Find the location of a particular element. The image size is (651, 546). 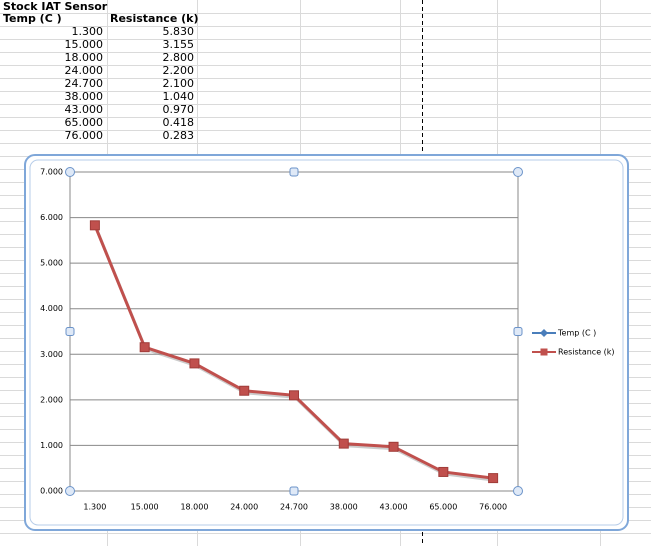

cell-value: 2.800 is located at coordinates (179, 57).